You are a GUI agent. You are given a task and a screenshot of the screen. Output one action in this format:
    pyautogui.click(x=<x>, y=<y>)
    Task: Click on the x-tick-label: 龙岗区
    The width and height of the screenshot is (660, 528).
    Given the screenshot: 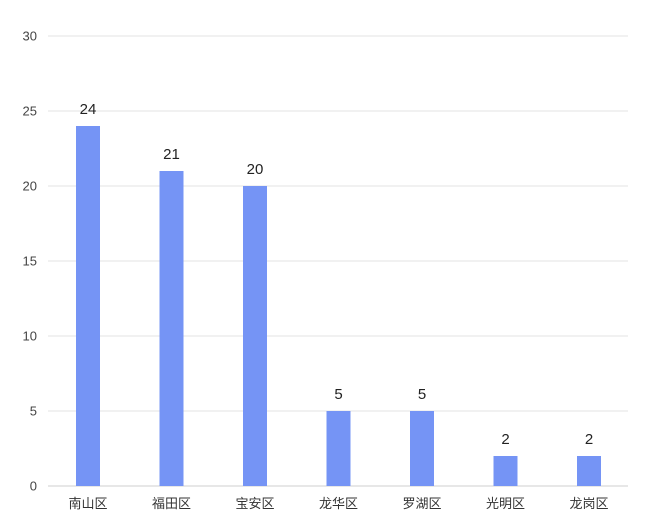 What is the action you would take?
    pyautogui.click(x=588, y=504)
    